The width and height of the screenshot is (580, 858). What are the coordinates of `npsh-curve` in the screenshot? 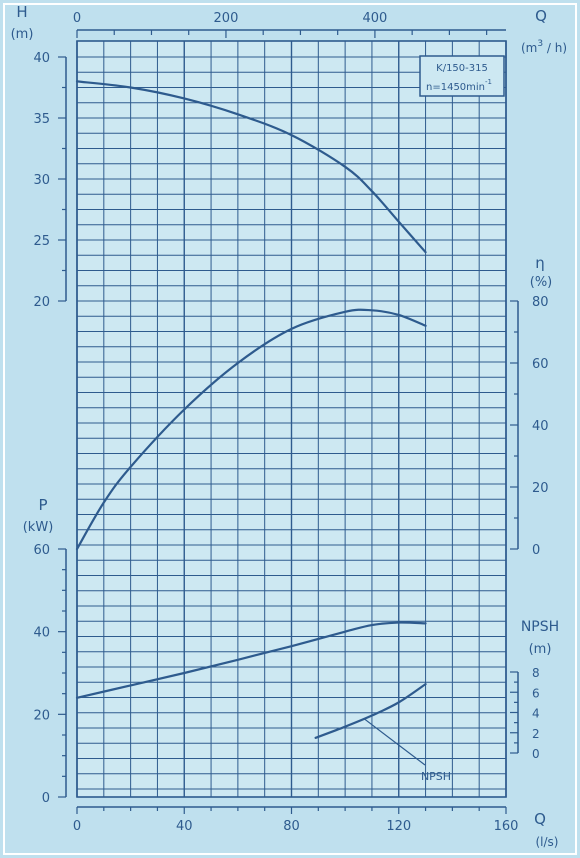 It's located at (370, 711).